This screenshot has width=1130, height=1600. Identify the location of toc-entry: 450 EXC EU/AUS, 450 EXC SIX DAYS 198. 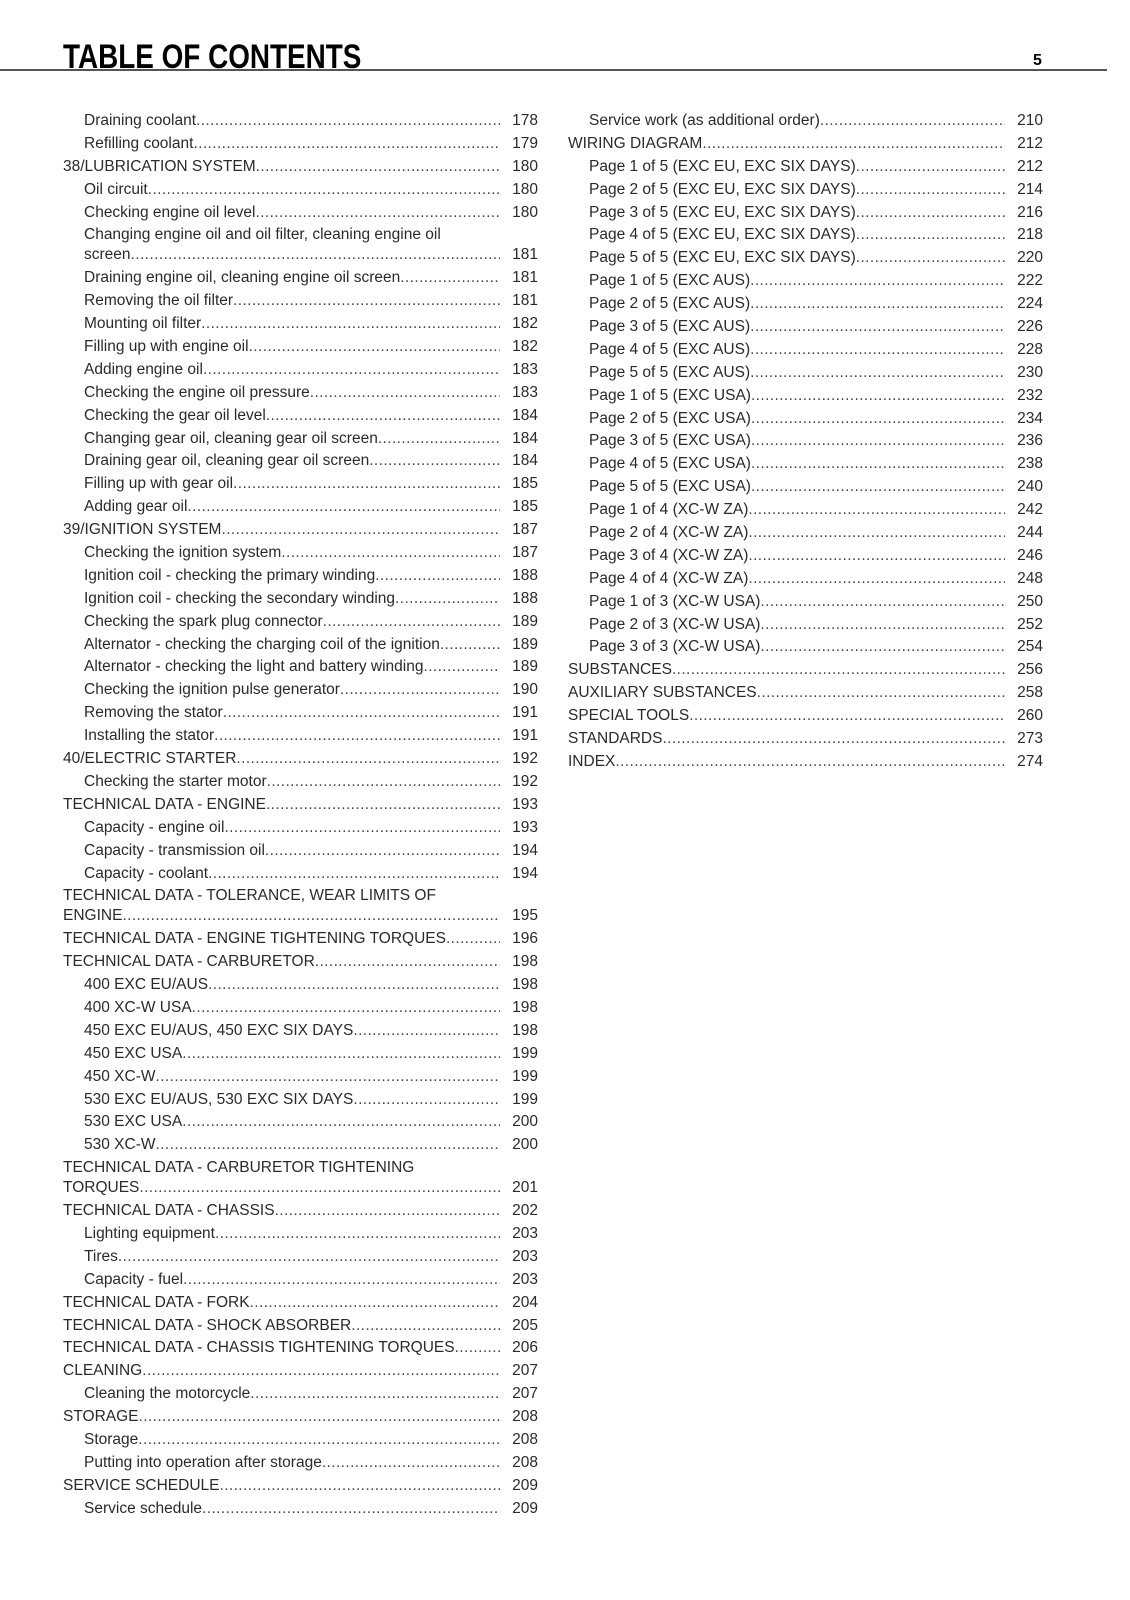
(300, 1031).